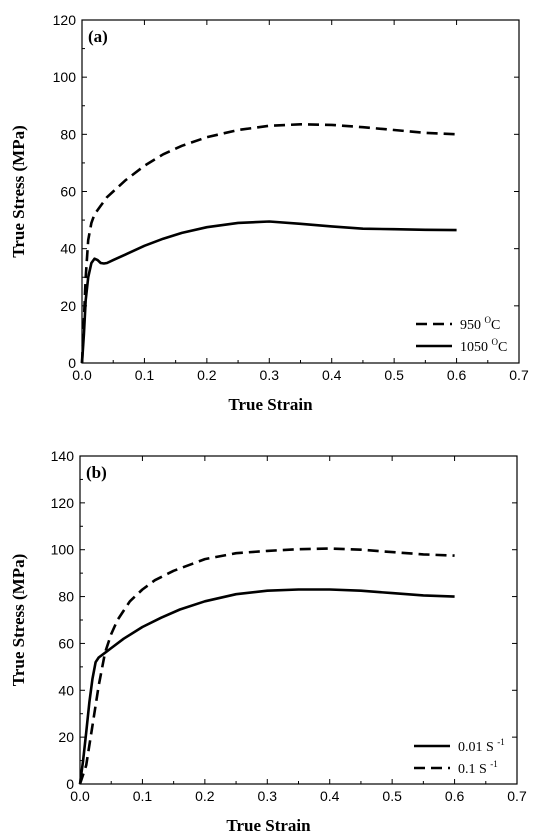  Describe the element at coordinates (82, 375) in the screenshot. I see `chart-a-x-tick-label: 0.0` at that location.